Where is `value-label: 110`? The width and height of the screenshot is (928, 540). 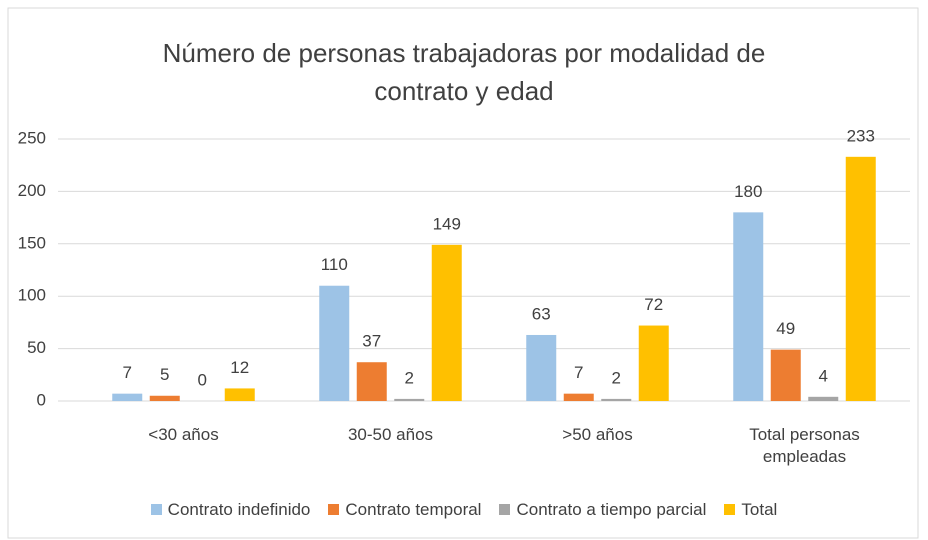
value-label: 110 is located at coordinates (334, 264).